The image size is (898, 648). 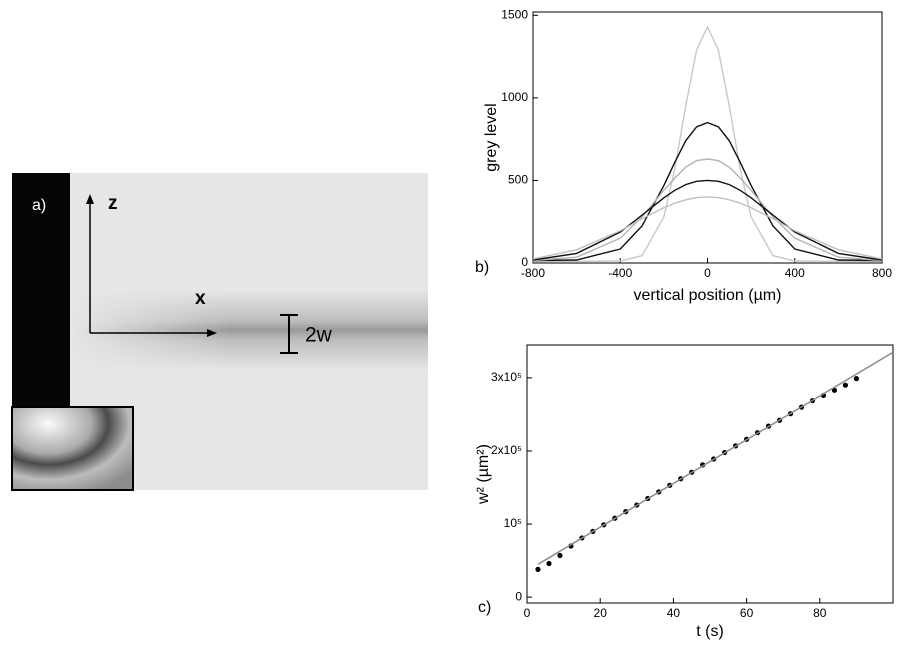 I want to click on panel-label: c), so click(x=484, y=607).